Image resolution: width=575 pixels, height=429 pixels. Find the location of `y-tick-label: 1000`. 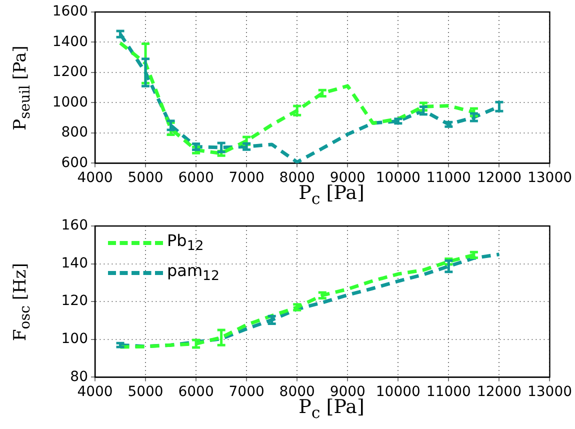

y-tick-label: 1000 is located at coordinates (70, 102).